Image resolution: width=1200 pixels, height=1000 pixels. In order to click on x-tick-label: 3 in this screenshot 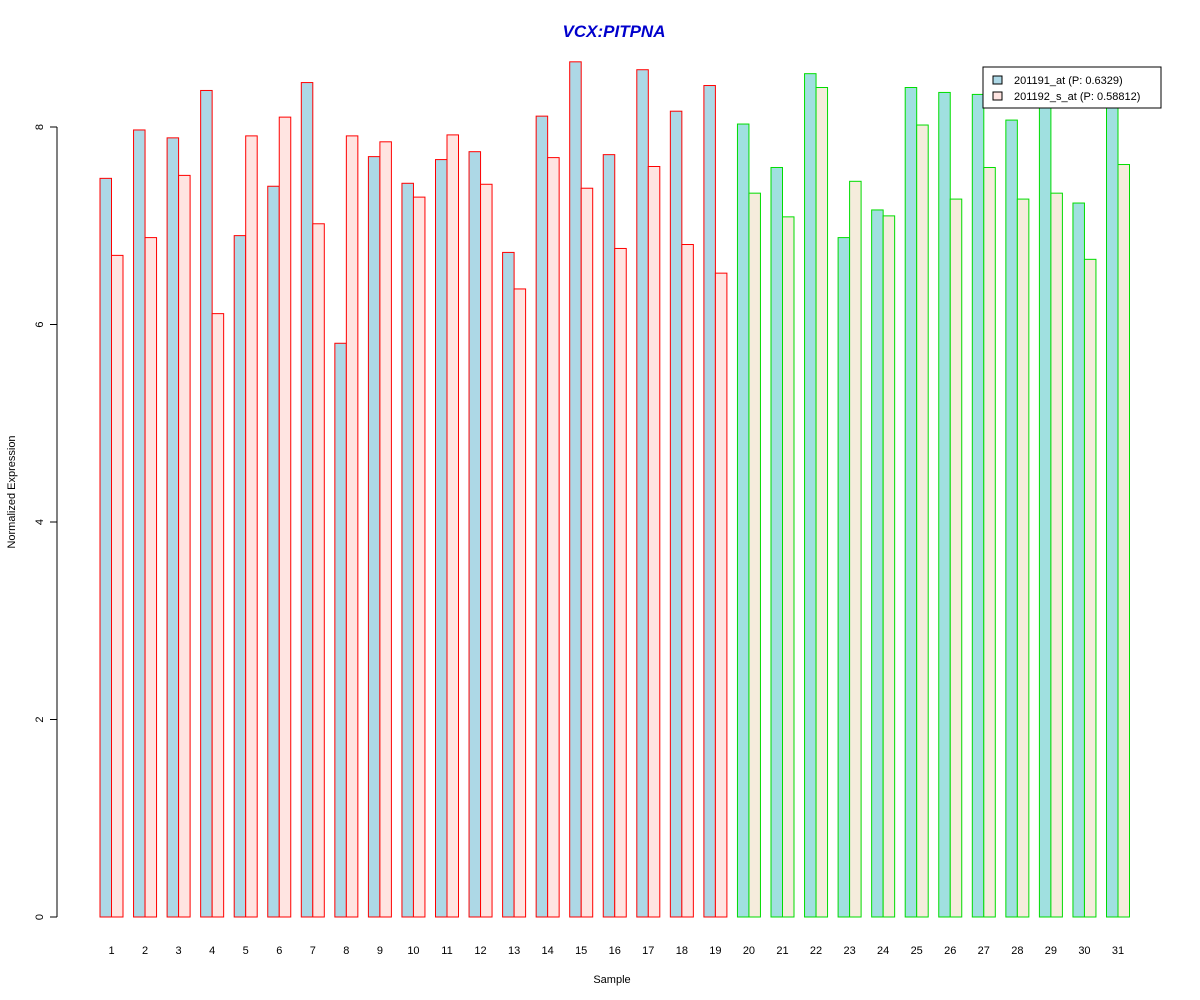, I will do `click(179, 951)`.